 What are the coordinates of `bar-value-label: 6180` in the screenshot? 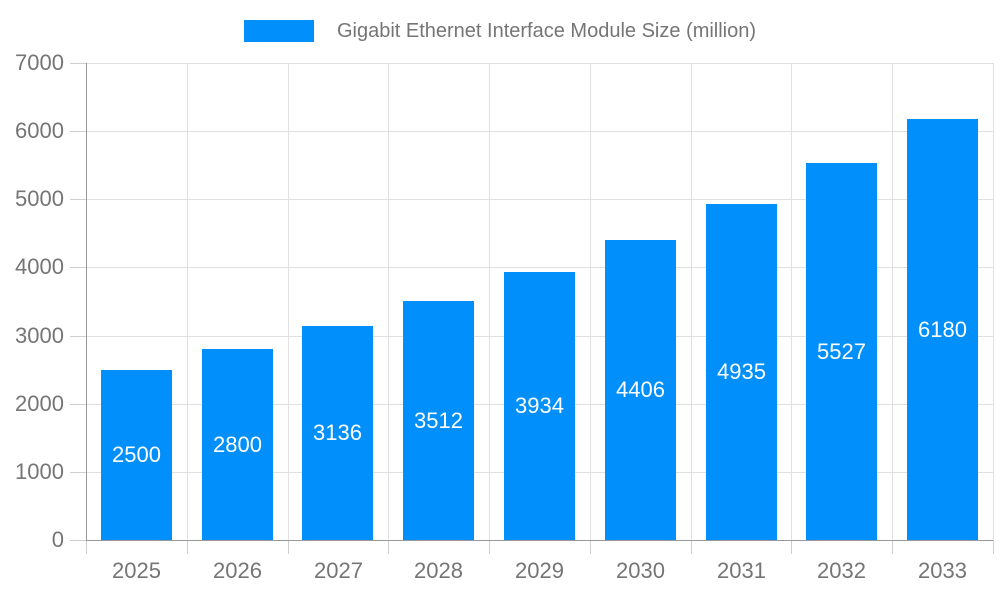 It's located at (942, 329).